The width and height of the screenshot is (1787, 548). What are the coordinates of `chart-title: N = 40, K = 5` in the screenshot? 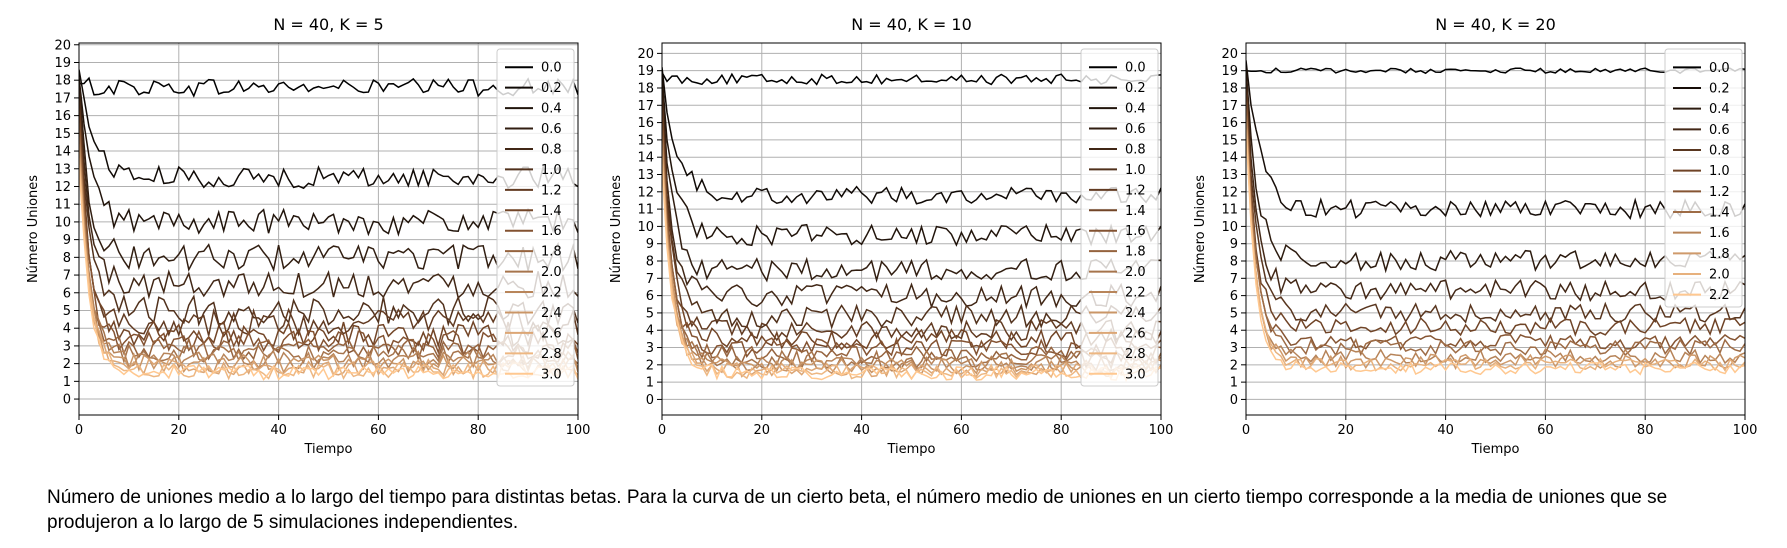 It's located at (328, 24).